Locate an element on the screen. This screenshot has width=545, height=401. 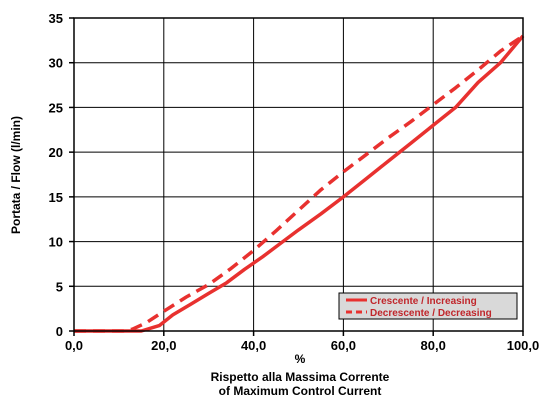
y-tick-label: 0 is located at coordinates (59, 331).